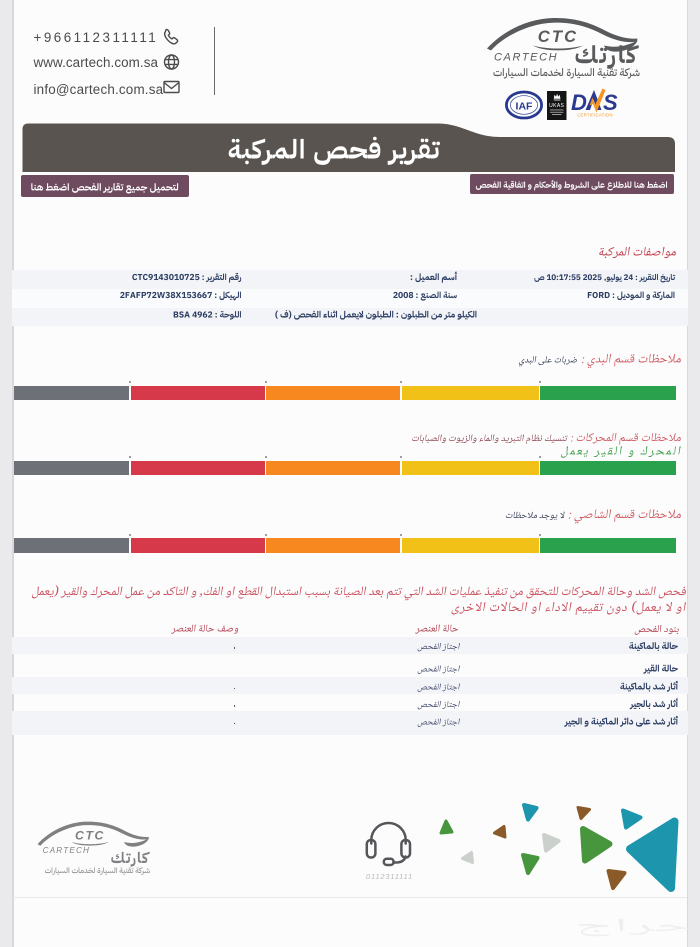  I want to click on svg-text: UKAS, so click(556, 106).